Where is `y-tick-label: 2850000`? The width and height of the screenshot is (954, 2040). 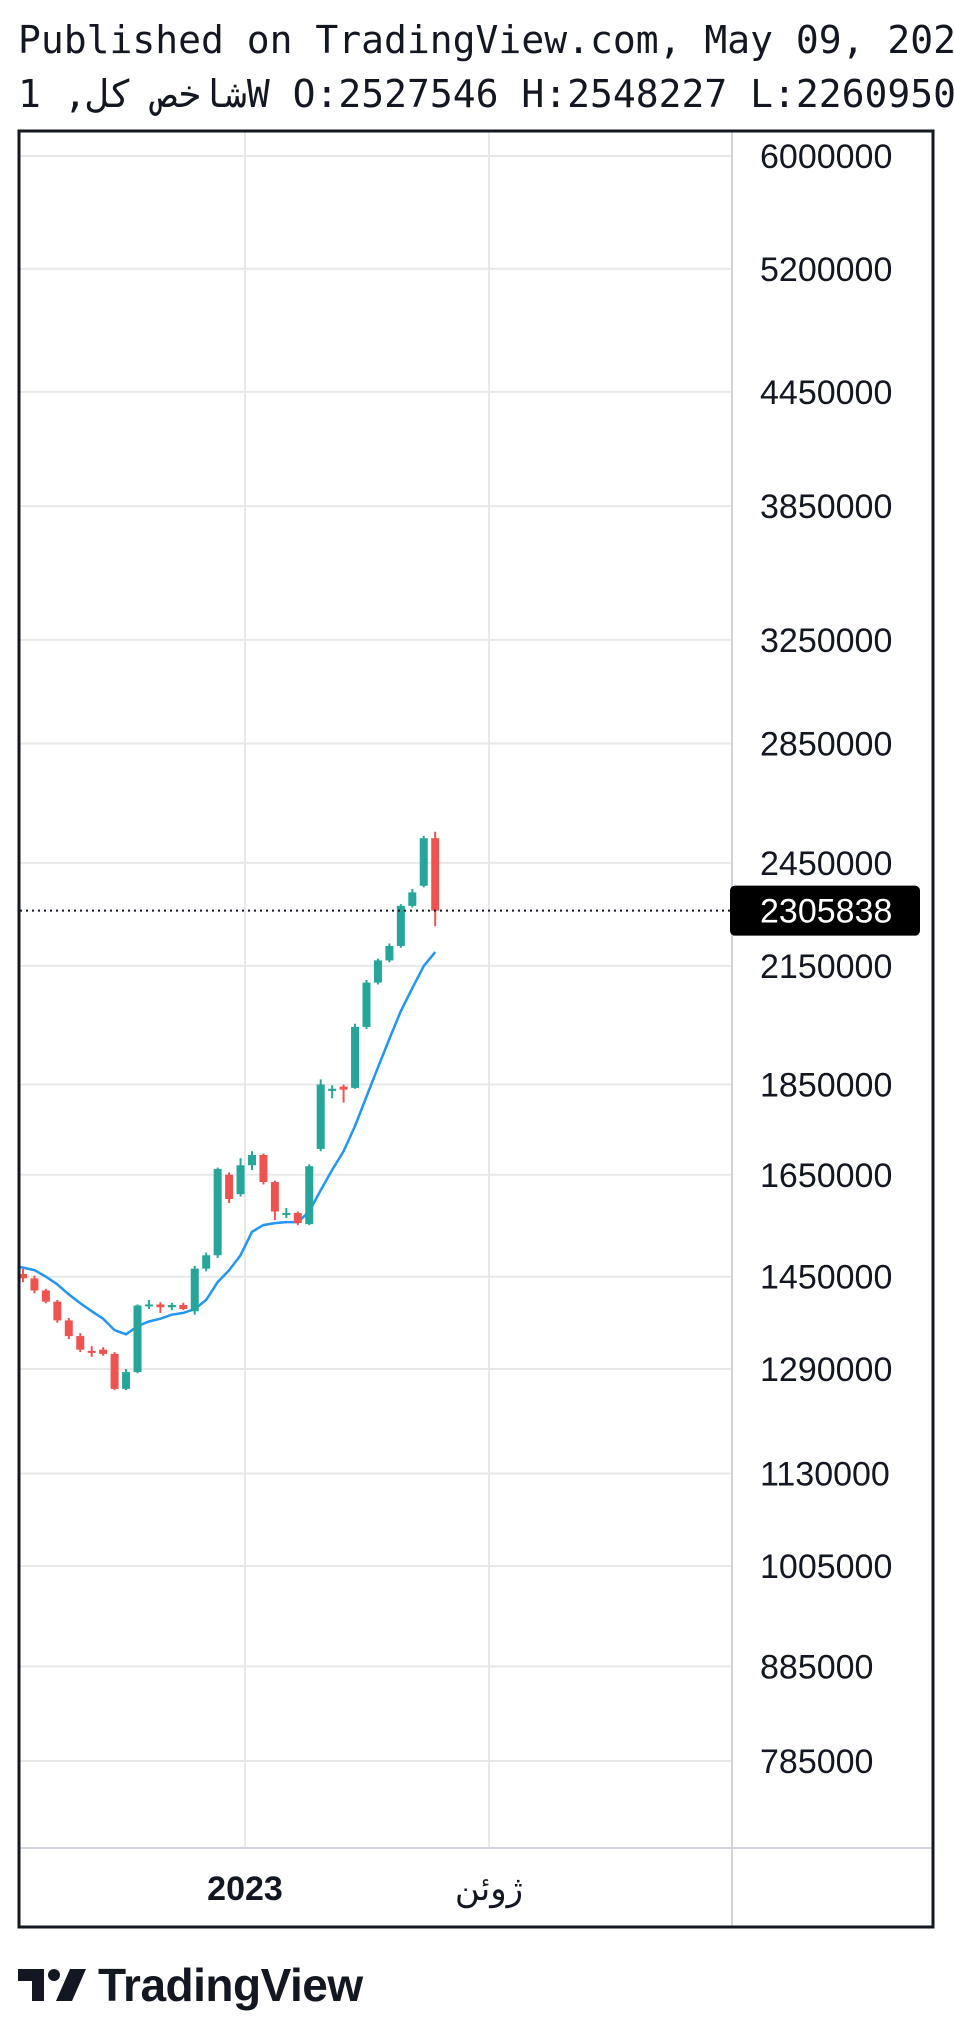 y-tick-label: 2850000 is located at coordinates (826, 744).